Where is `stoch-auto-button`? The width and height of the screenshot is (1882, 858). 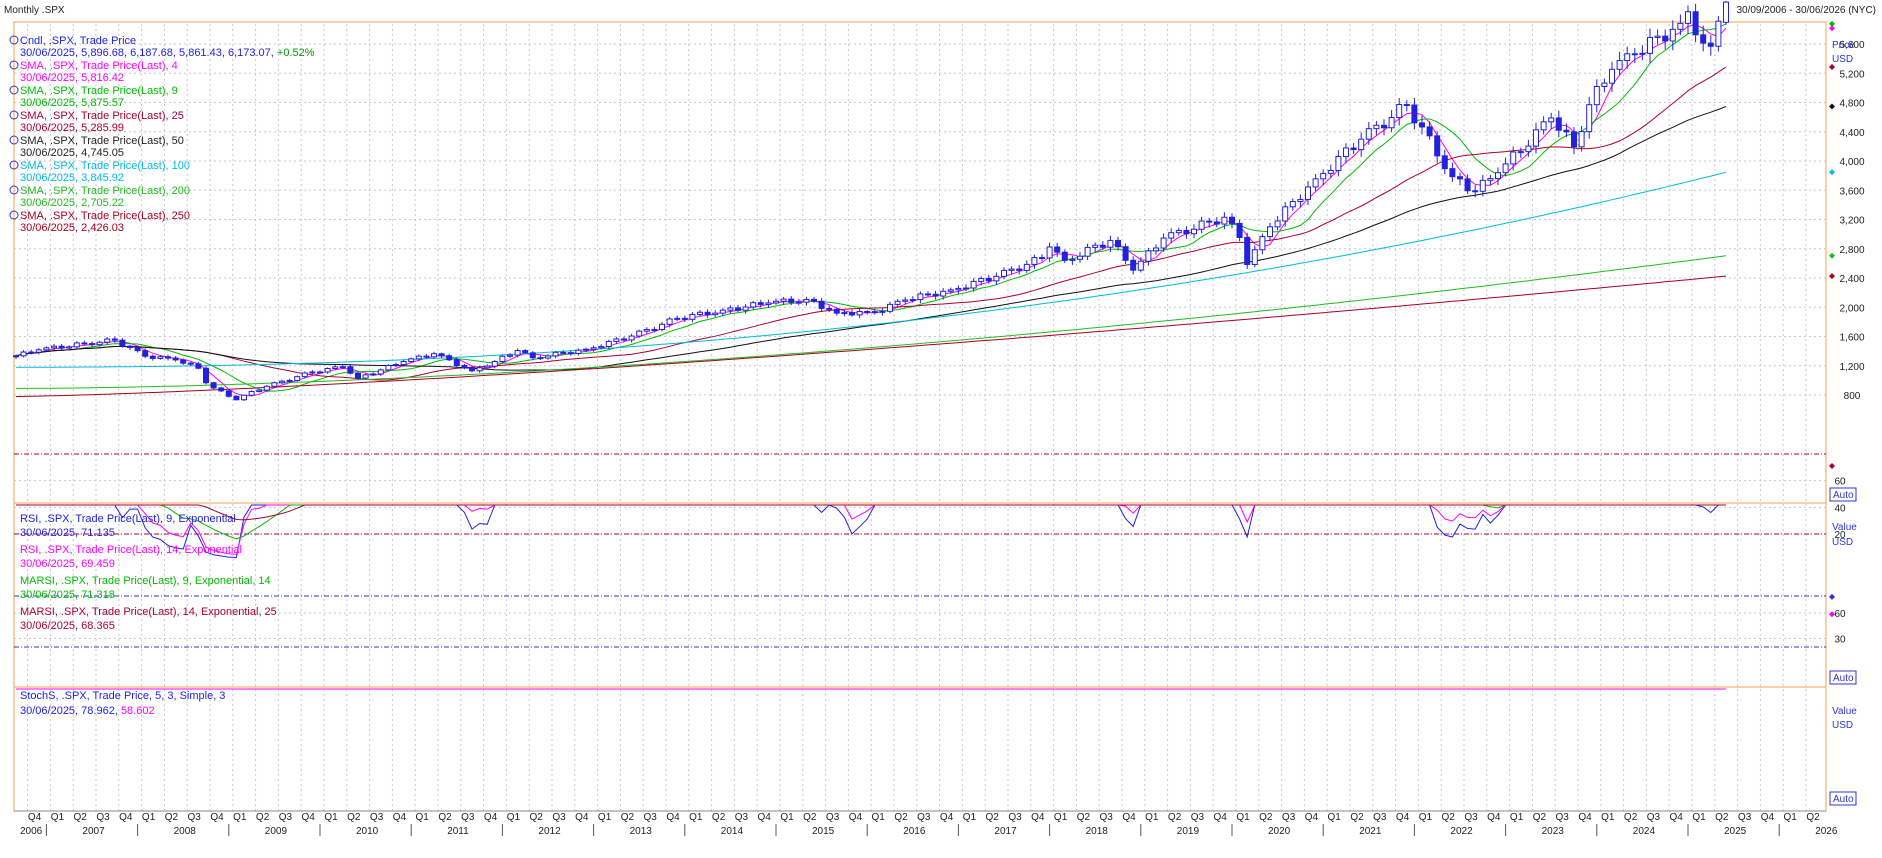
stoch-auto-button is located at coordinates (1843, 798).